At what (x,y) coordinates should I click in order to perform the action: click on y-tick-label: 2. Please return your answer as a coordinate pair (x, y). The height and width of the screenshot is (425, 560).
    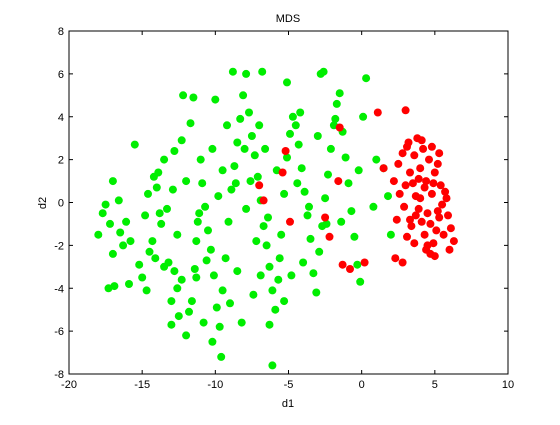
    Looking at the image, I should click on (61, 161).